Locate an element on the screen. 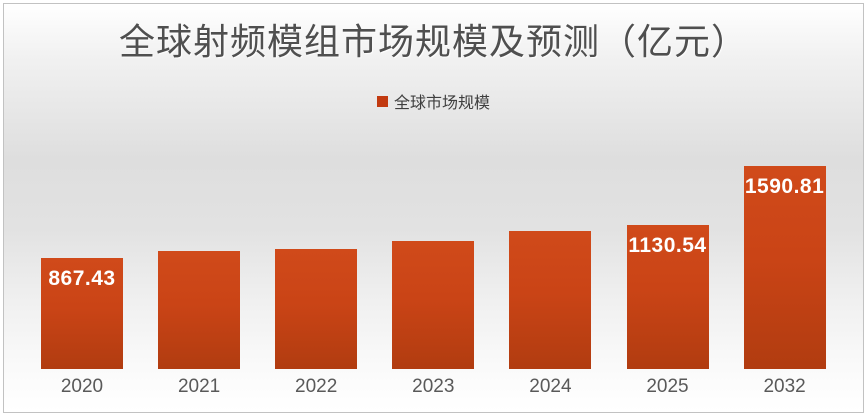 This screenshot has width=867, height=416. legend: 全球市场规模 is located at coordinates (433, 101).